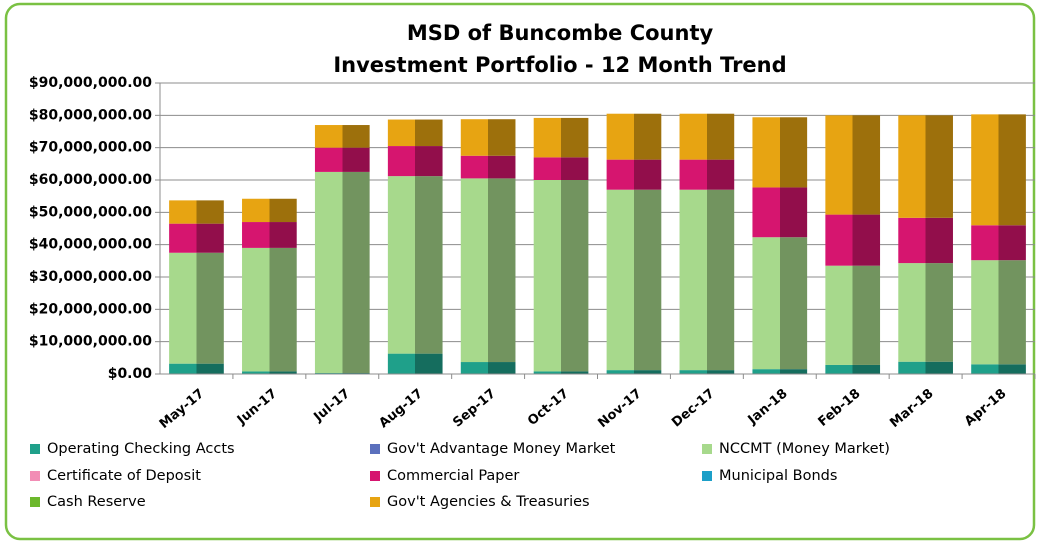  Describe the element at coordinates (90, 180) in the screenshot. I see `y-tick-label: $60,000,000.00` at that location.